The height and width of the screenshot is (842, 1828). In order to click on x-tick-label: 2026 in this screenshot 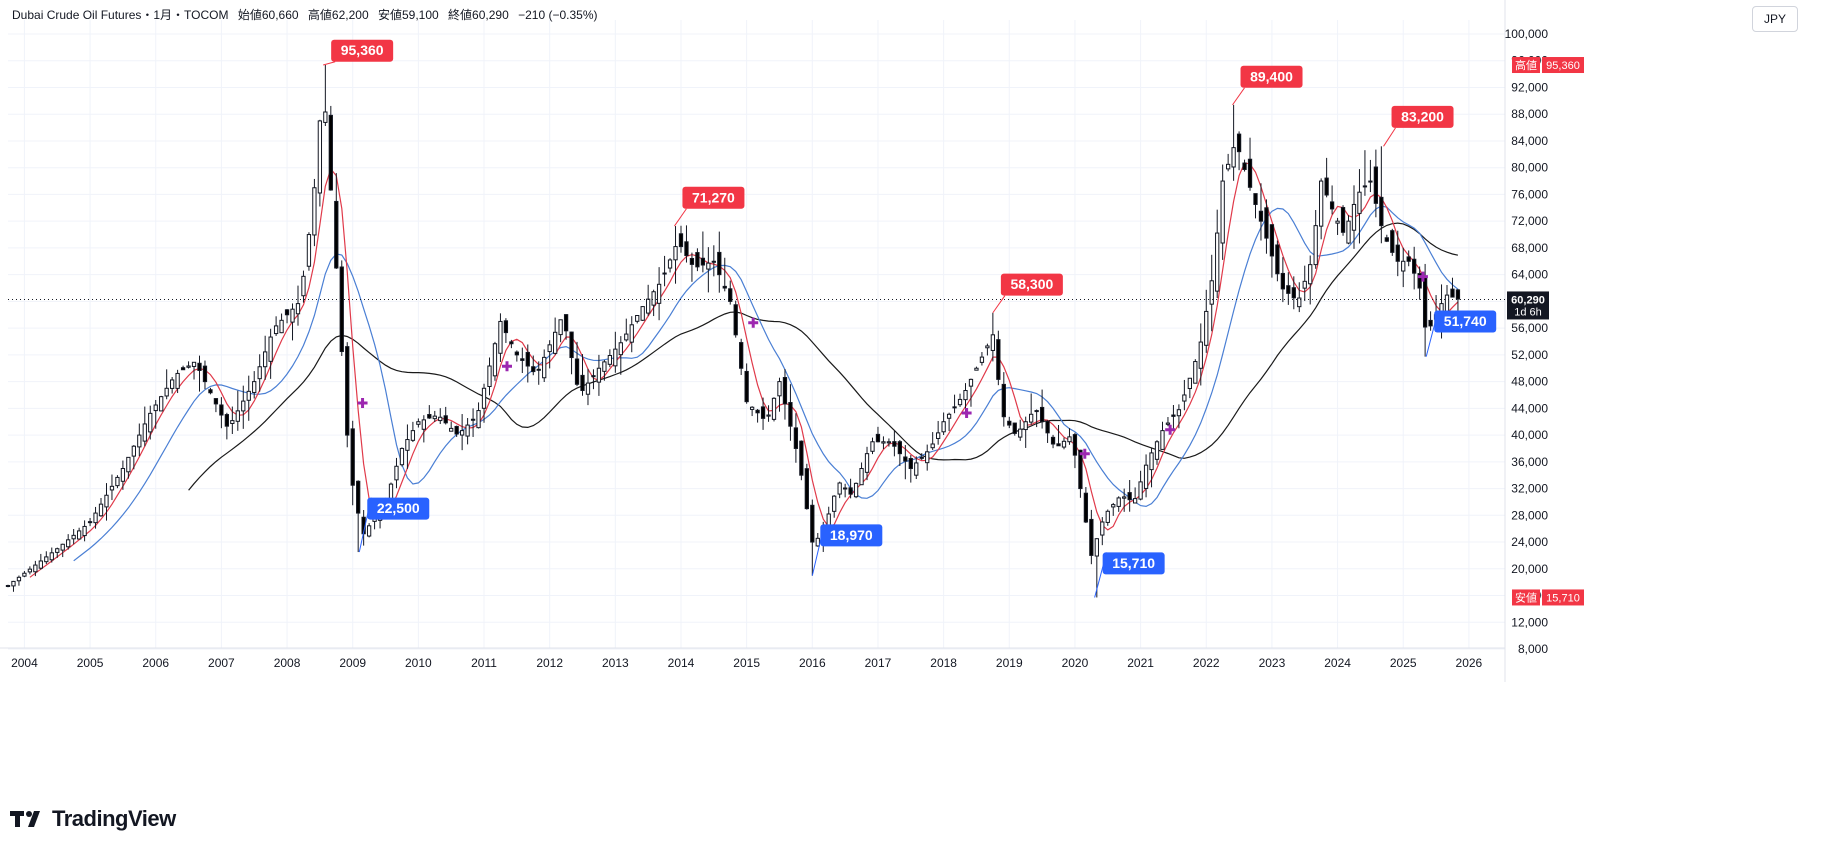, I will do `click(1469, 663)`.